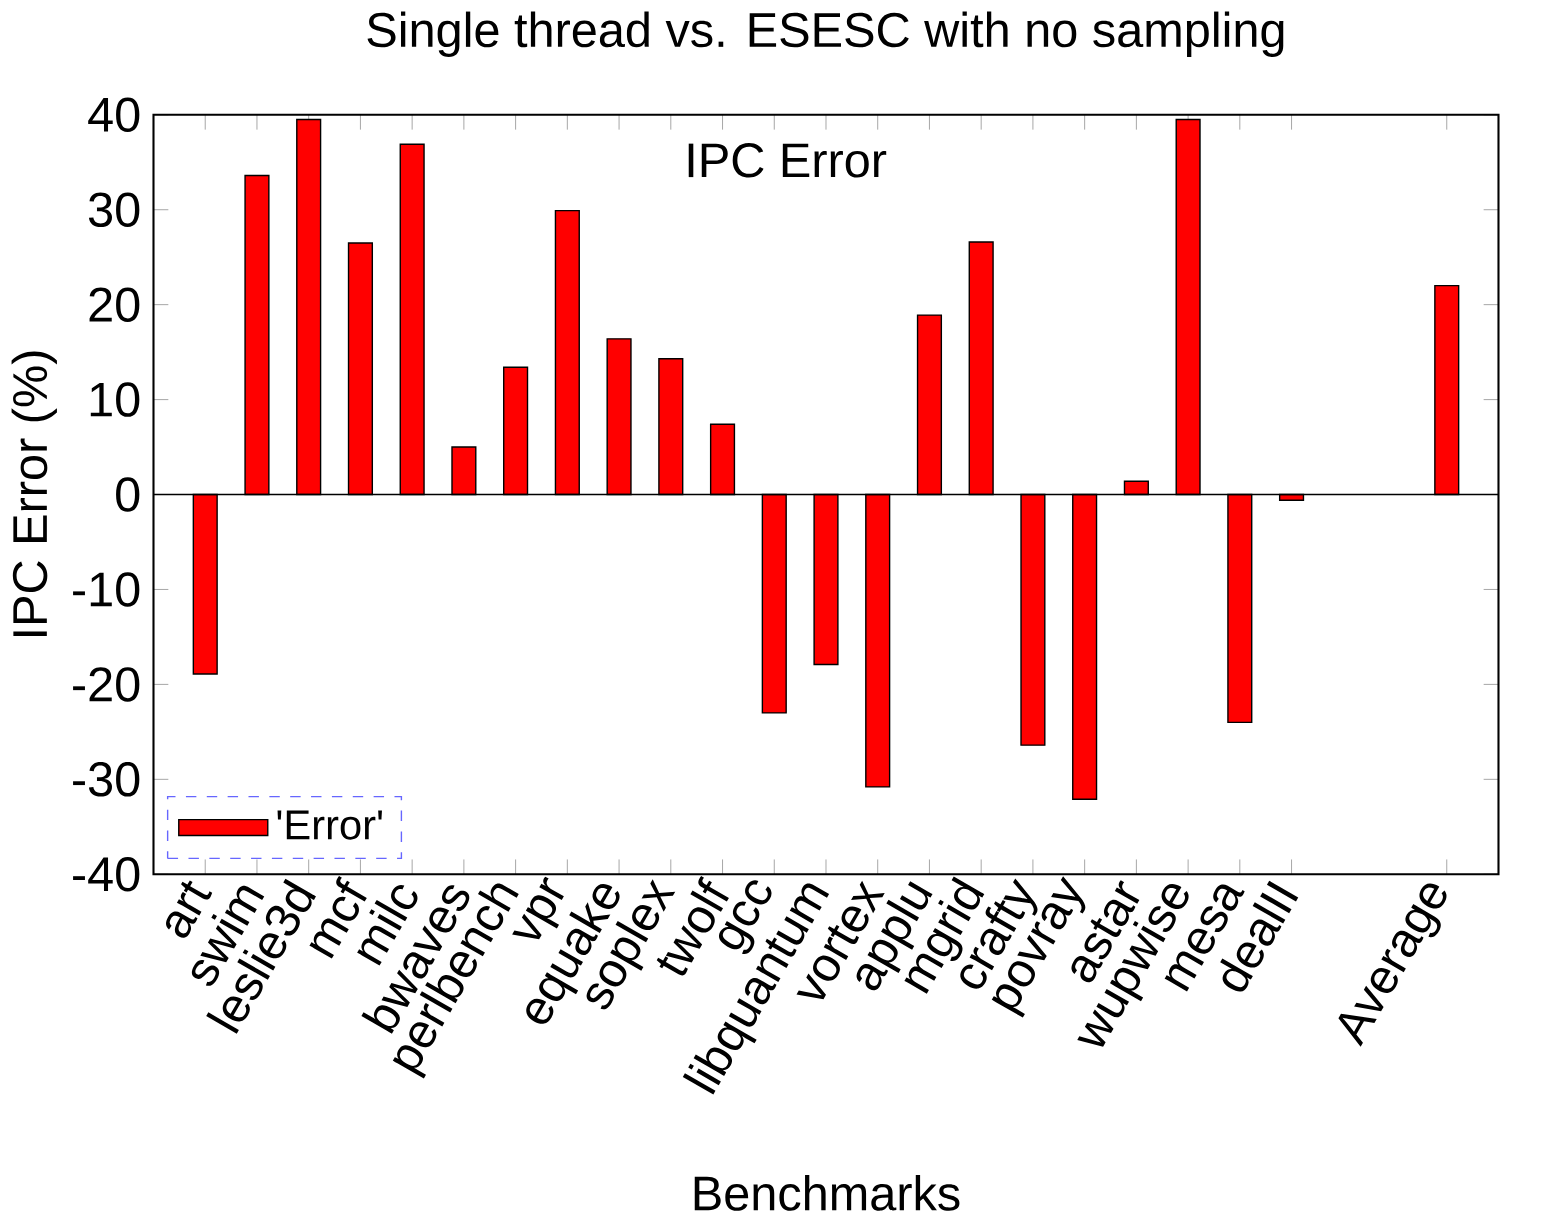 This screenshot has height=1222, width=1541. I want to click on annotation: IPC Error, so click(787, 160).